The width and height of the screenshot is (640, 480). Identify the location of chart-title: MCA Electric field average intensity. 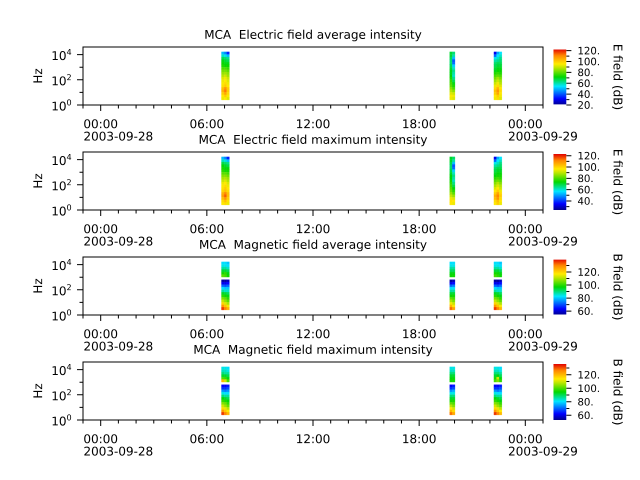
(313, 36).